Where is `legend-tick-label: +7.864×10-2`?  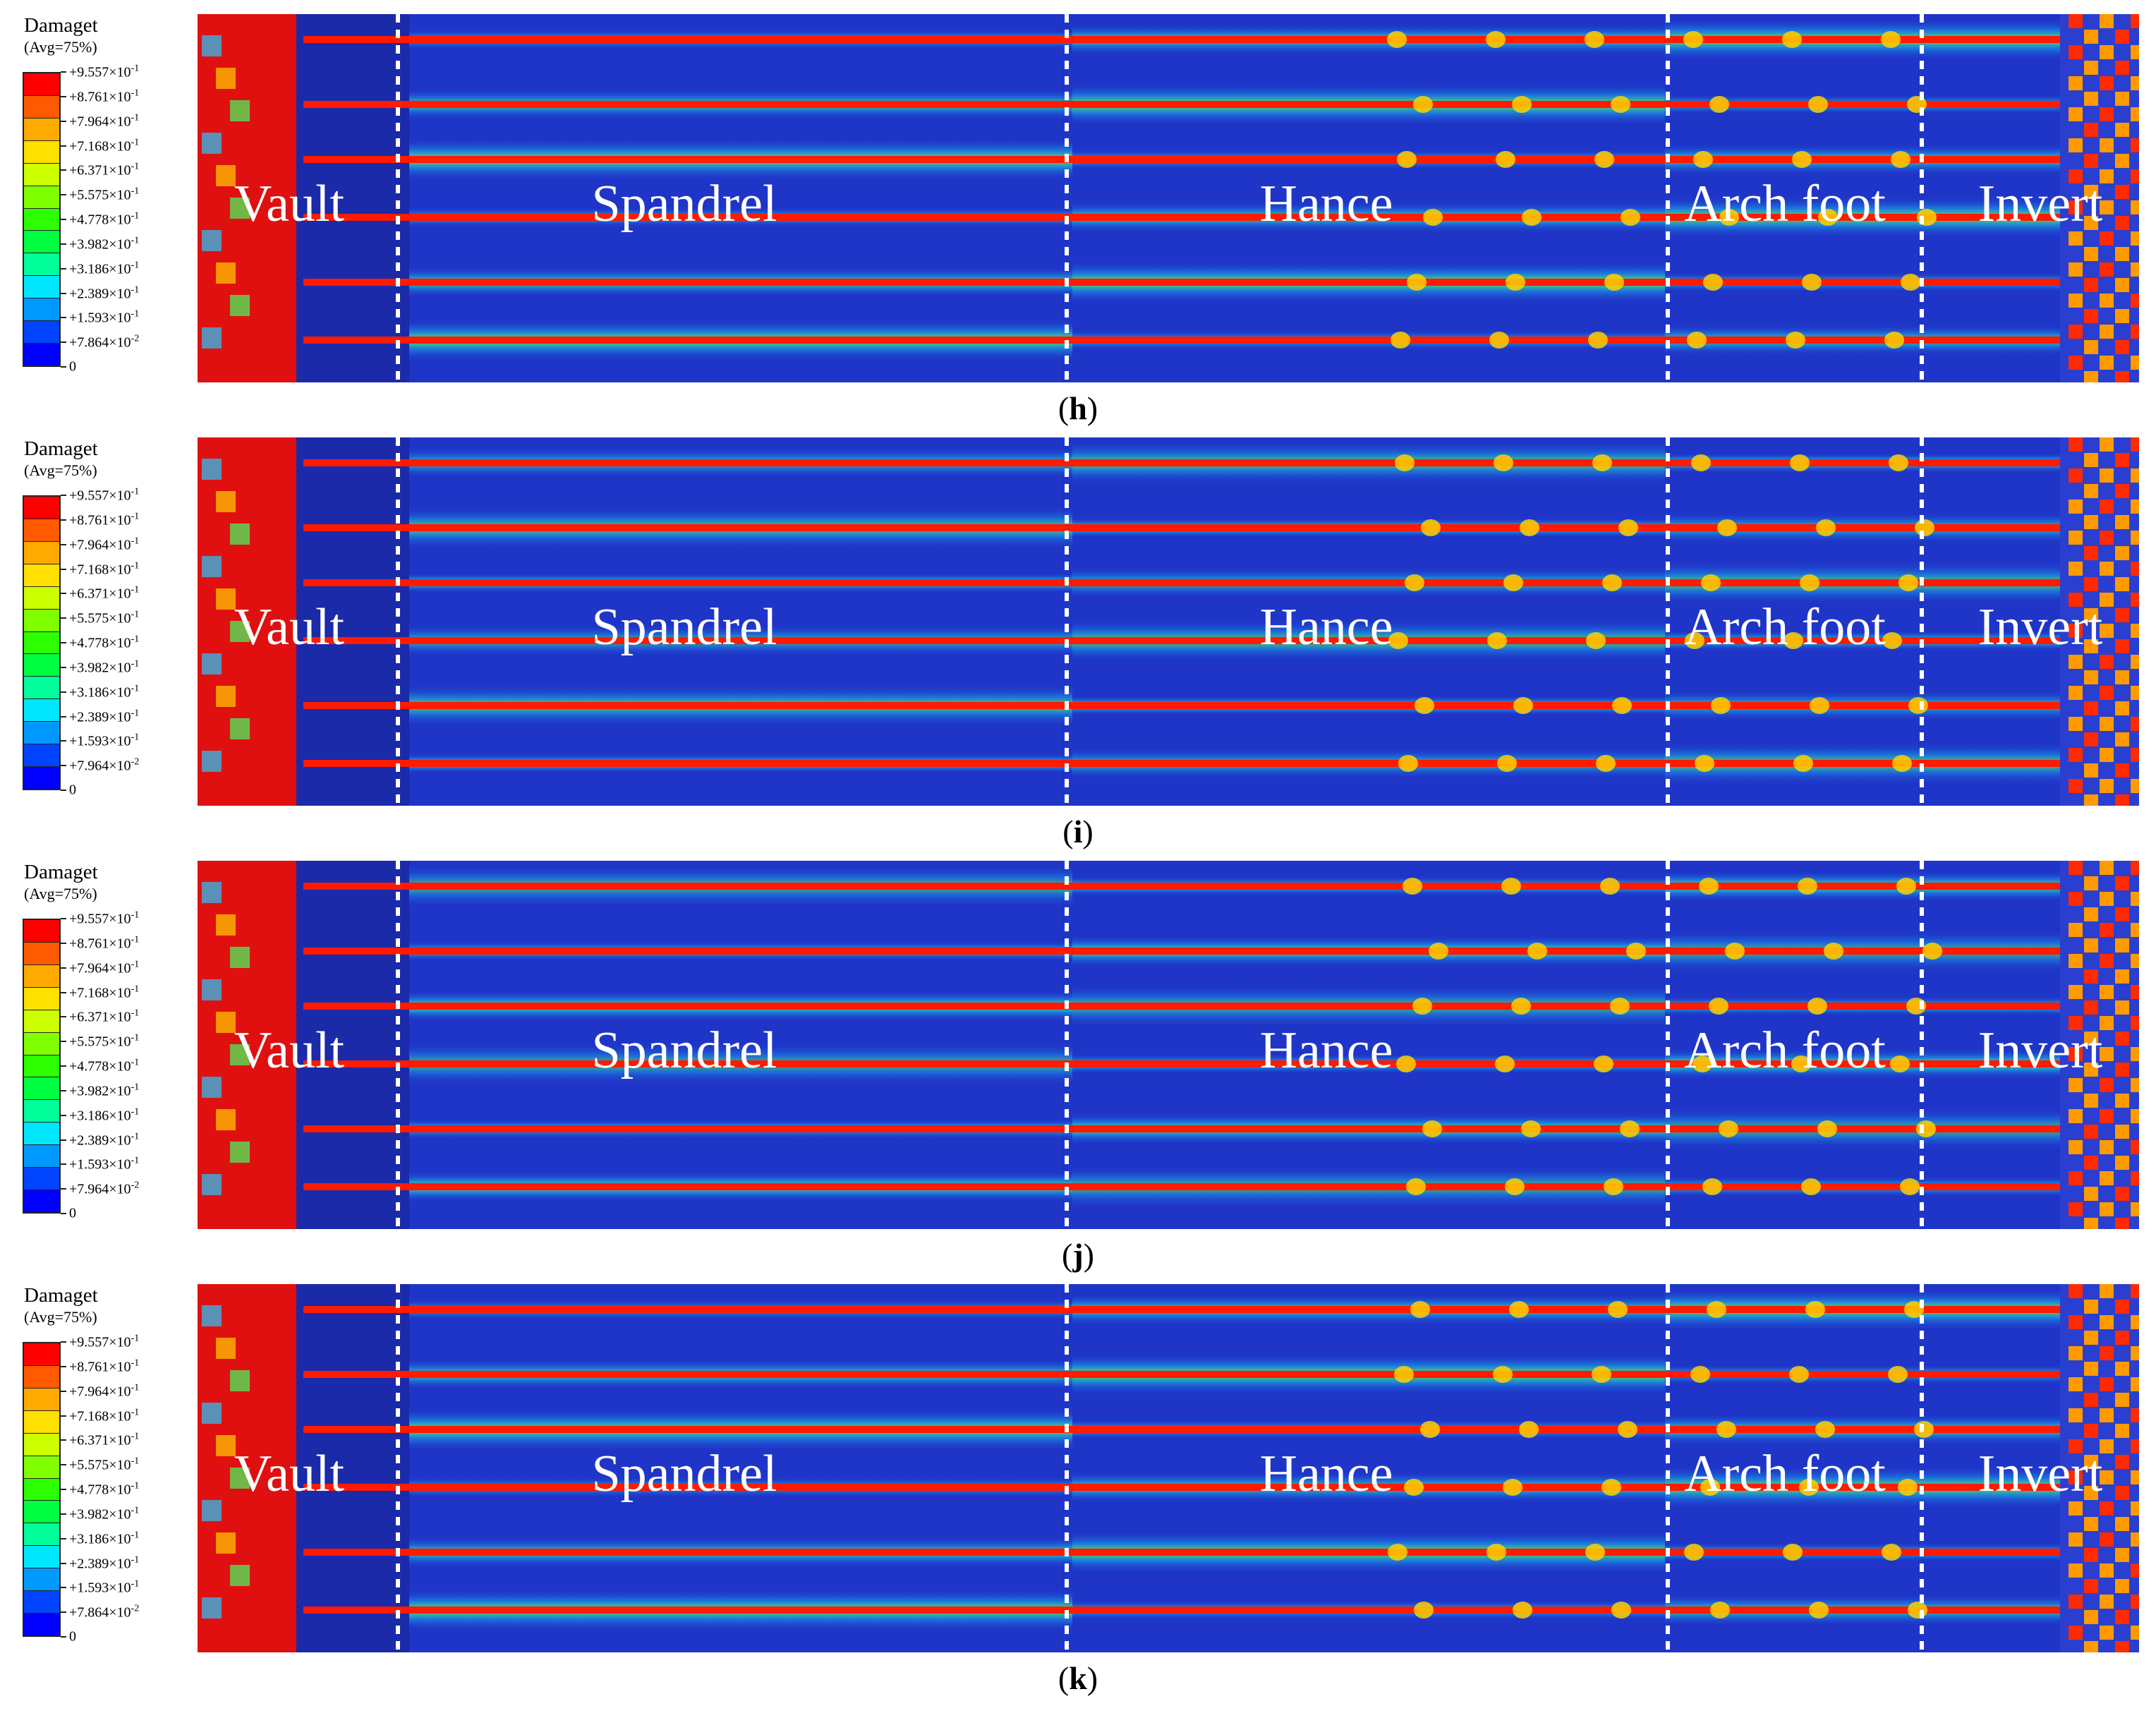 legend-tick-label: +7.864×10-2 is located at coordinates (104, 1612).